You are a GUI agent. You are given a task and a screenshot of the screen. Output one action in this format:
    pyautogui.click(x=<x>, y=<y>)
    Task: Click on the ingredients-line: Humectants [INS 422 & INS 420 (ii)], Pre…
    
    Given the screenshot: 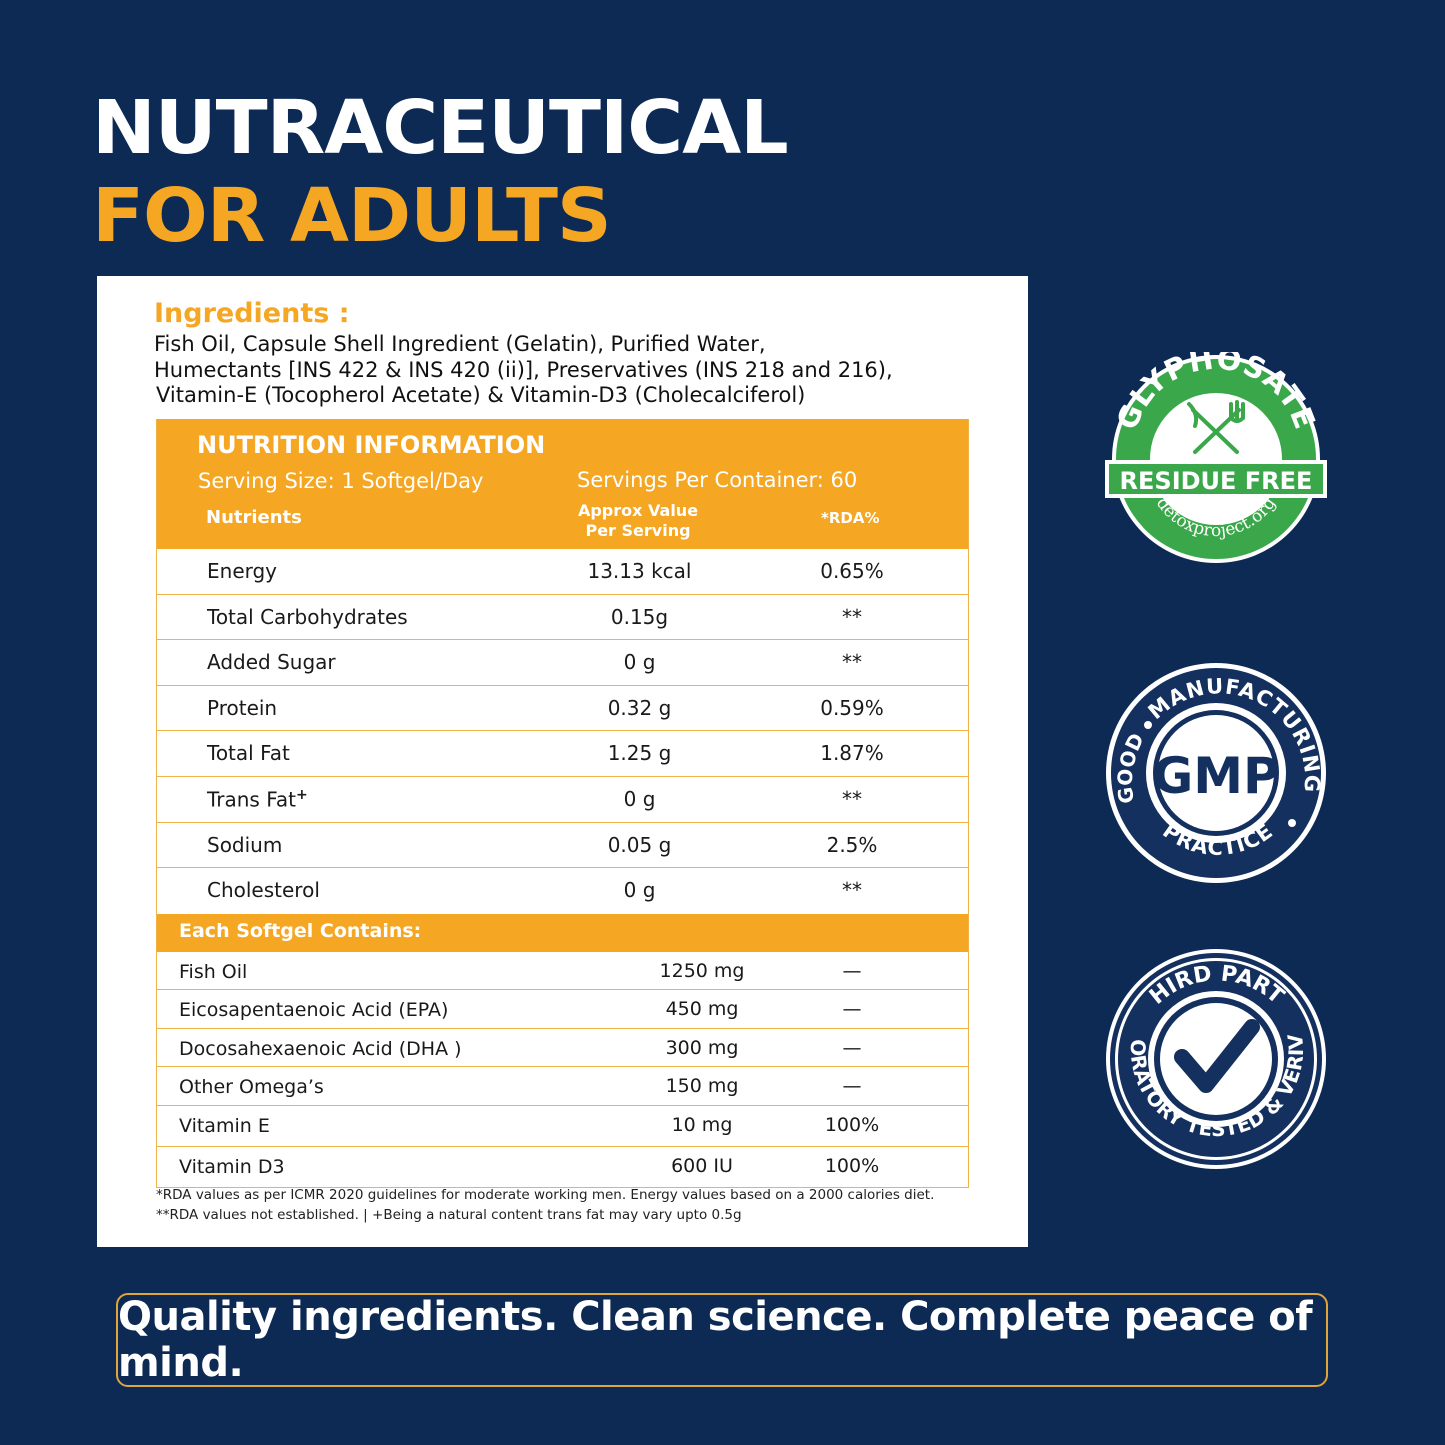 What is the action you would take?
    pyautogui.click(x=523, y=369)
    